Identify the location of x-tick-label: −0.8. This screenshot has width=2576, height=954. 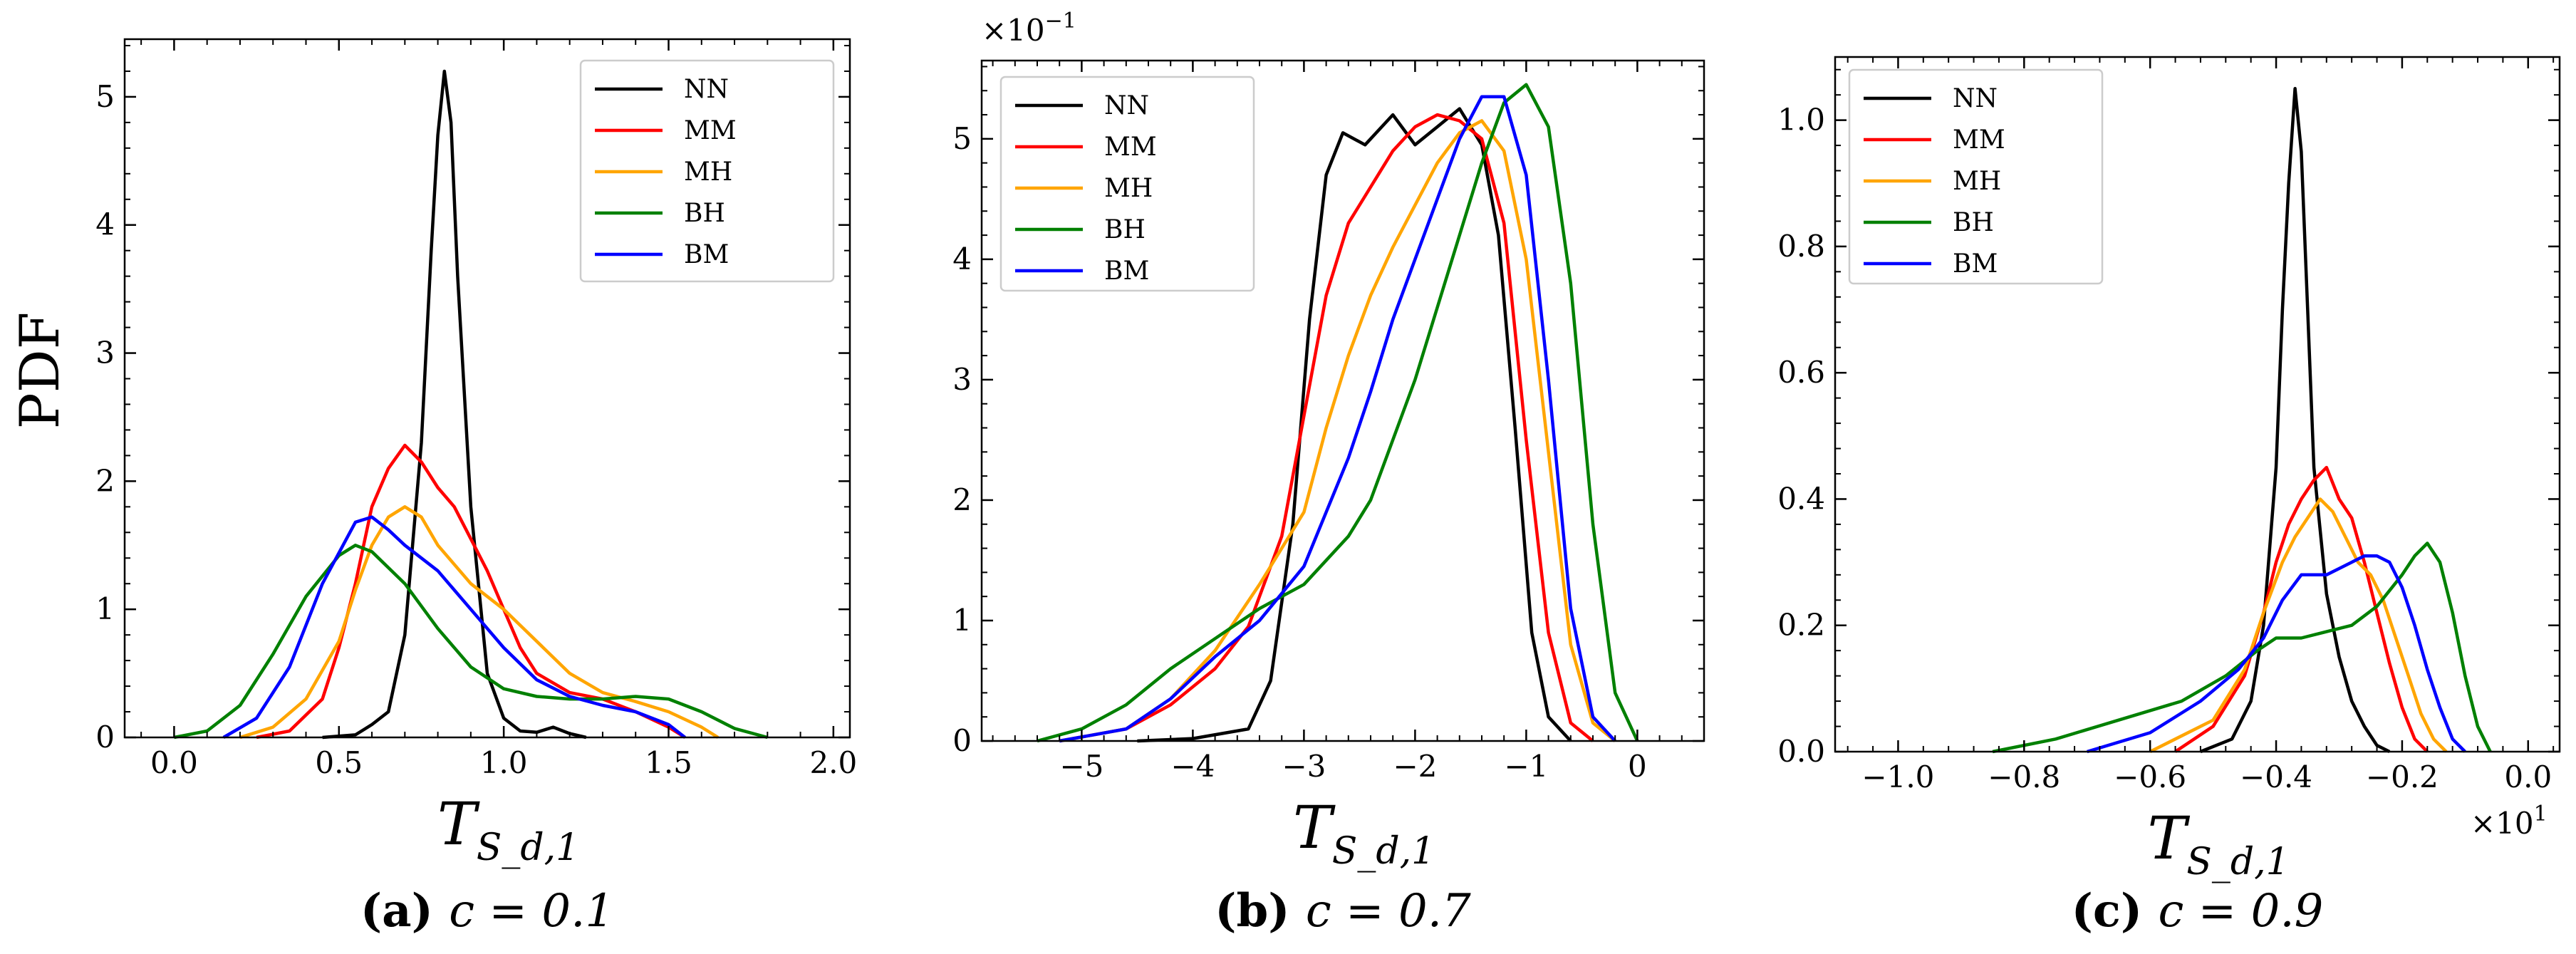
(2024, 777).